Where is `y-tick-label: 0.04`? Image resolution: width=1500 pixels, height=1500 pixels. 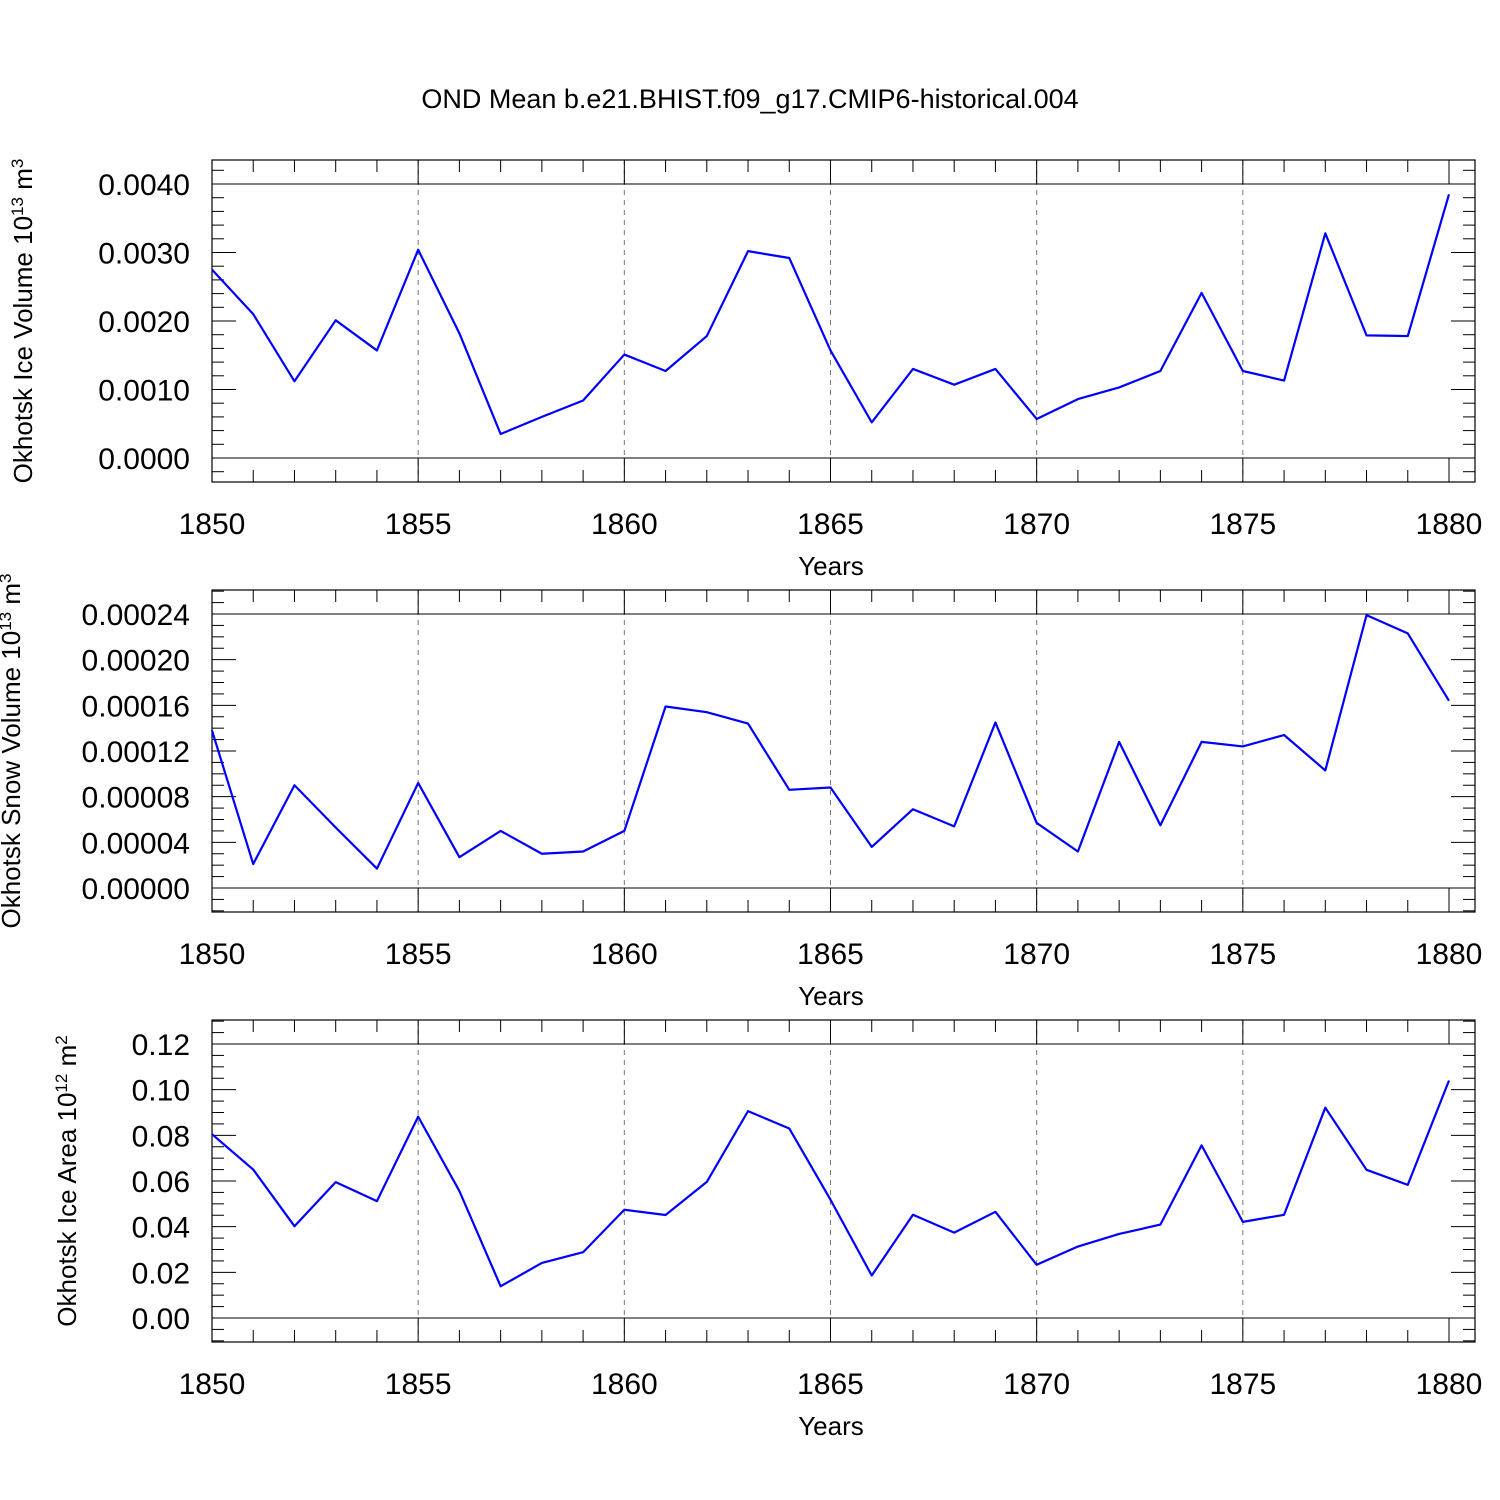 y-tick-label: 0.04 is located at coordinates (161, 1228).